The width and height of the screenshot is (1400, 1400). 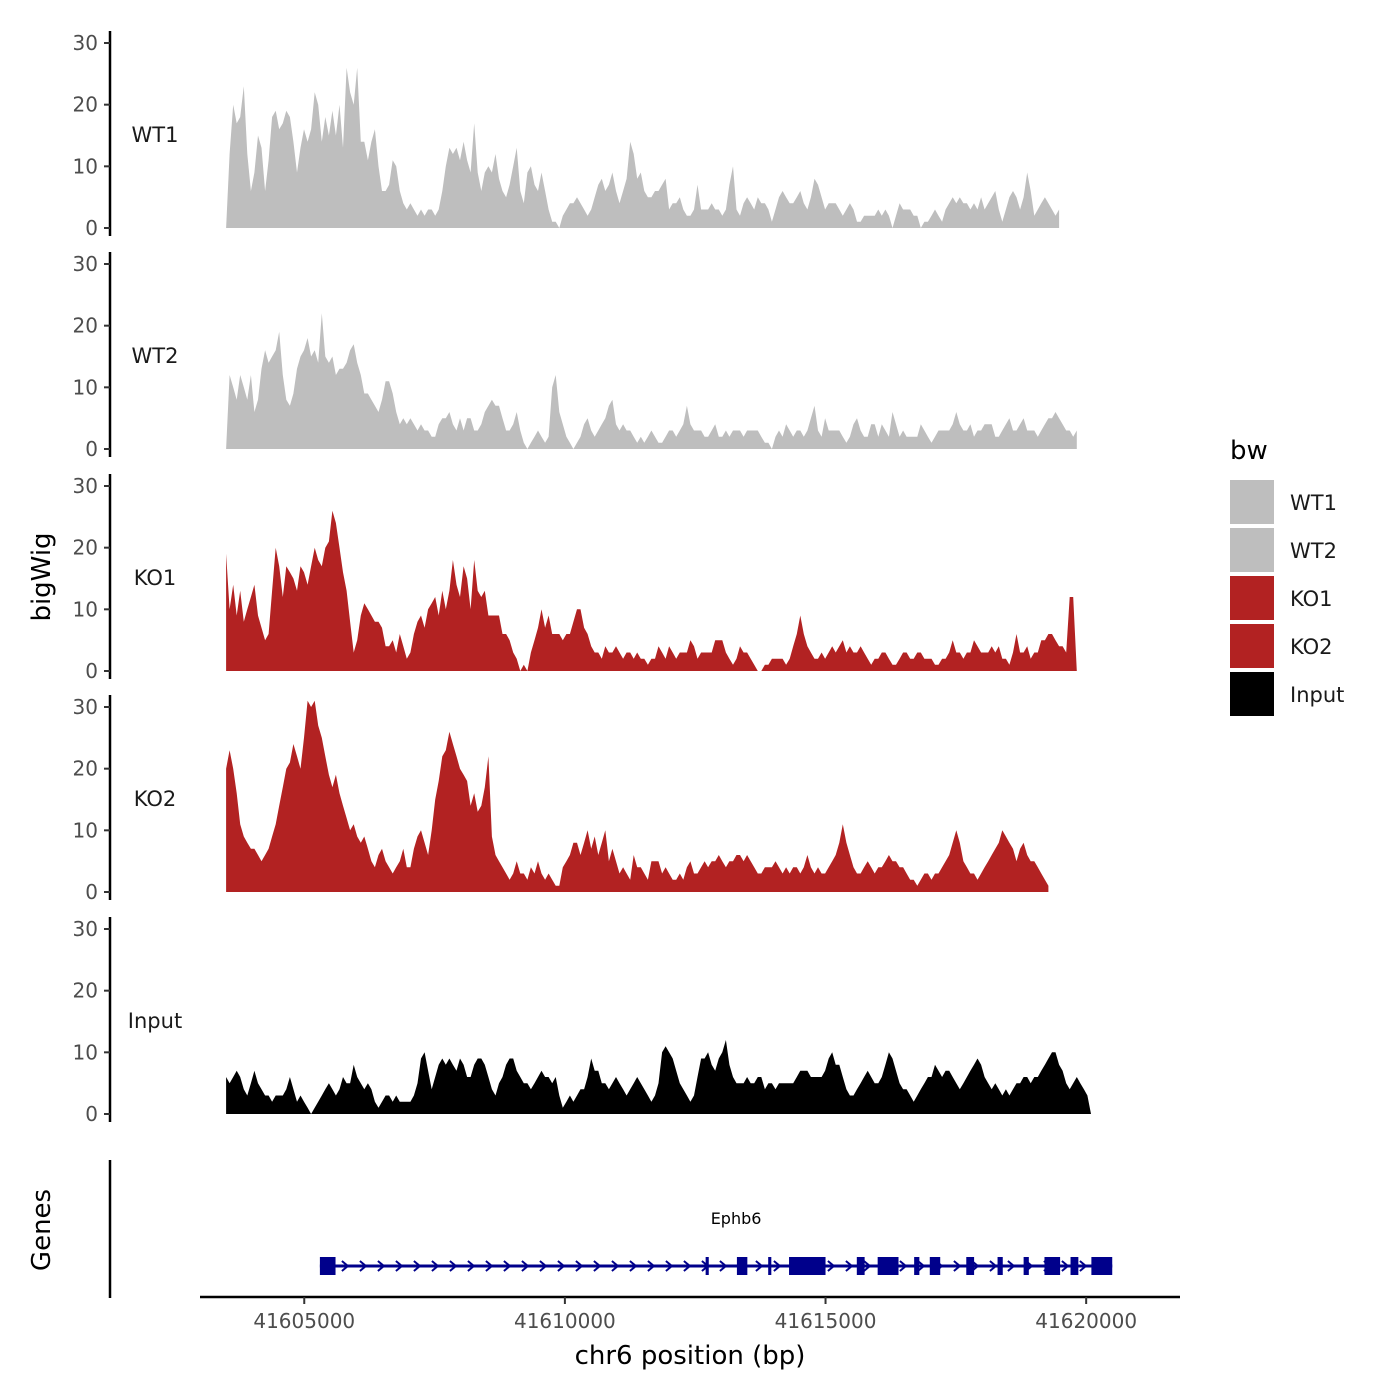 What do you see at coordinates (1249, 451) in the screenshot?
I see `legend-title: bw` at bounding box center [1249, 451].